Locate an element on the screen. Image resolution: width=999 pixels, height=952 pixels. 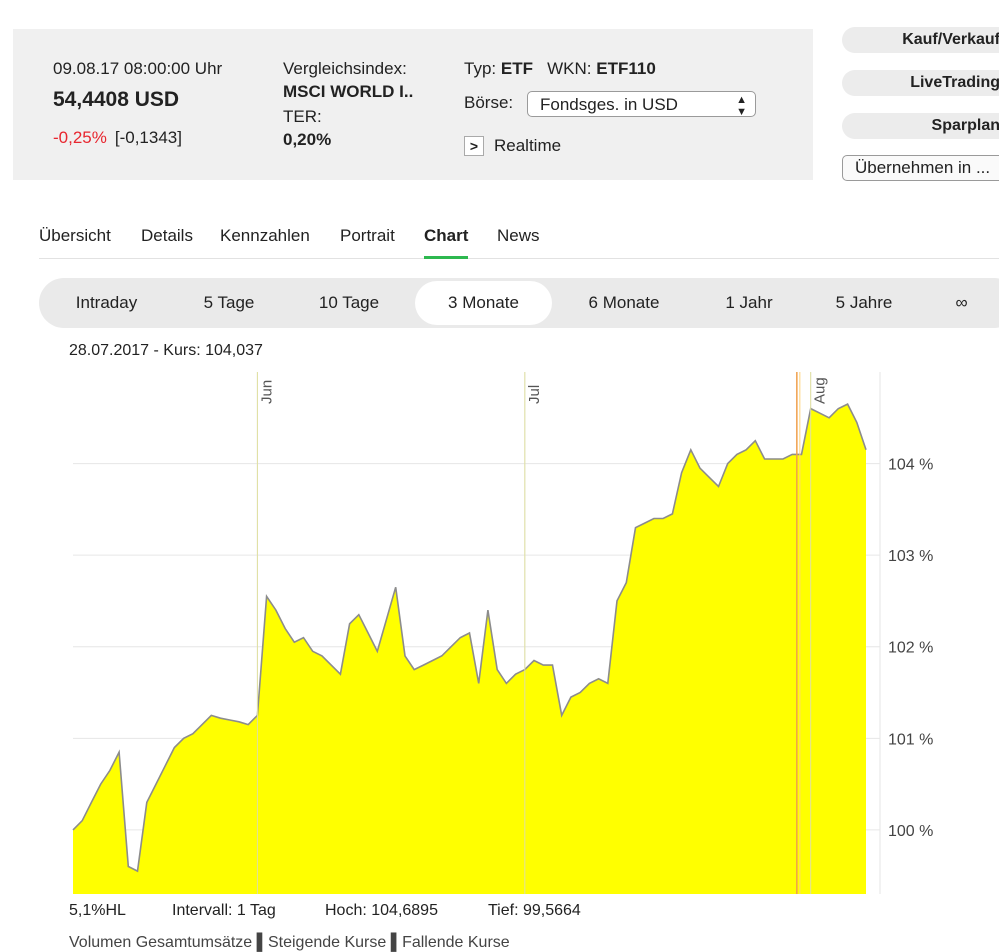
wkn-value: ETF110 is located at coordinates (626, 68).